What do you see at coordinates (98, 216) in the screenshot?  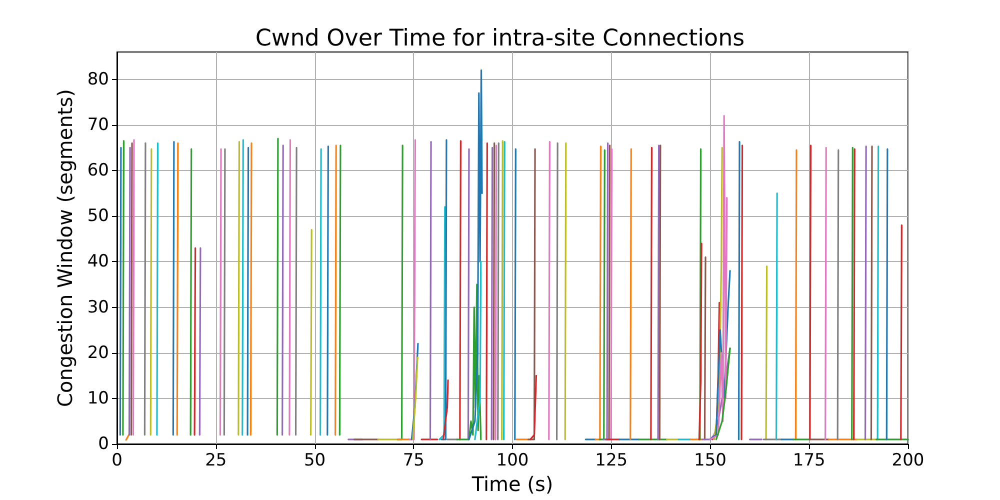 I see `y-tick-label: 50` at bounding box center [98, 216].